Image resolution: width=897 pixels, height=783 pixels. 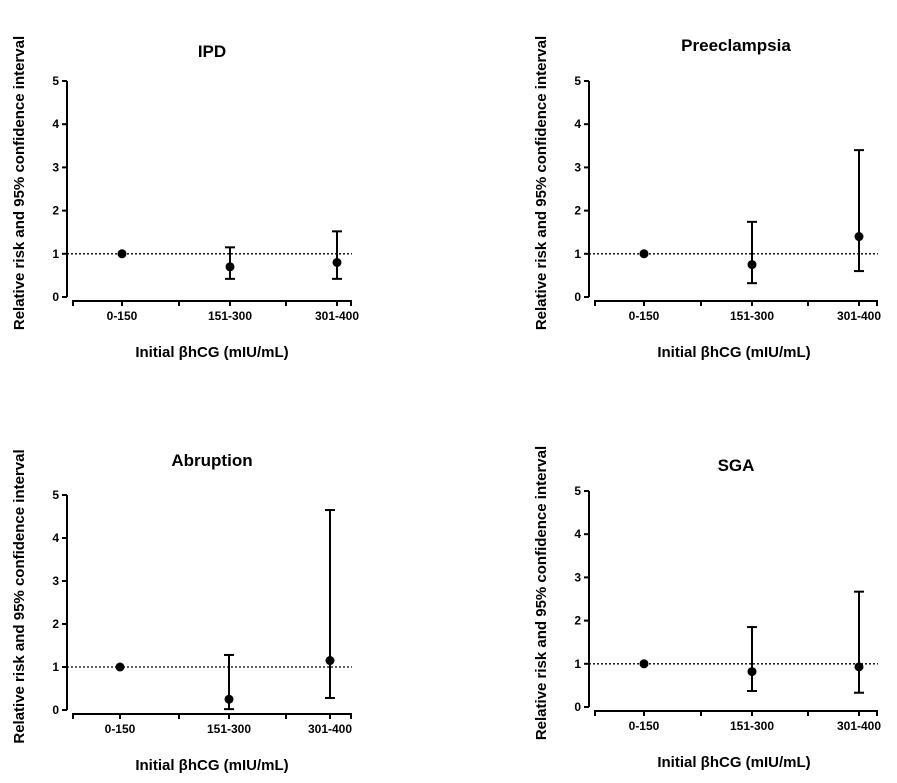 I want to click on chart-title: IPD, so click(x=212, y=51).